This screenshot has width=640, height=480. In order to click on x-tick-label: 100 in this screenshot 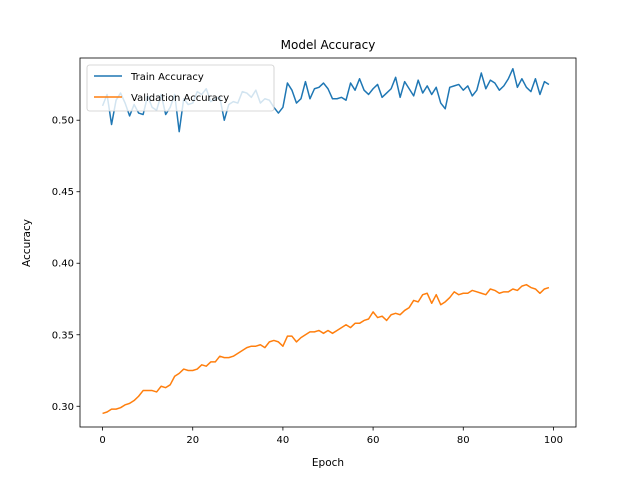, I will do `click(553, 440)`.